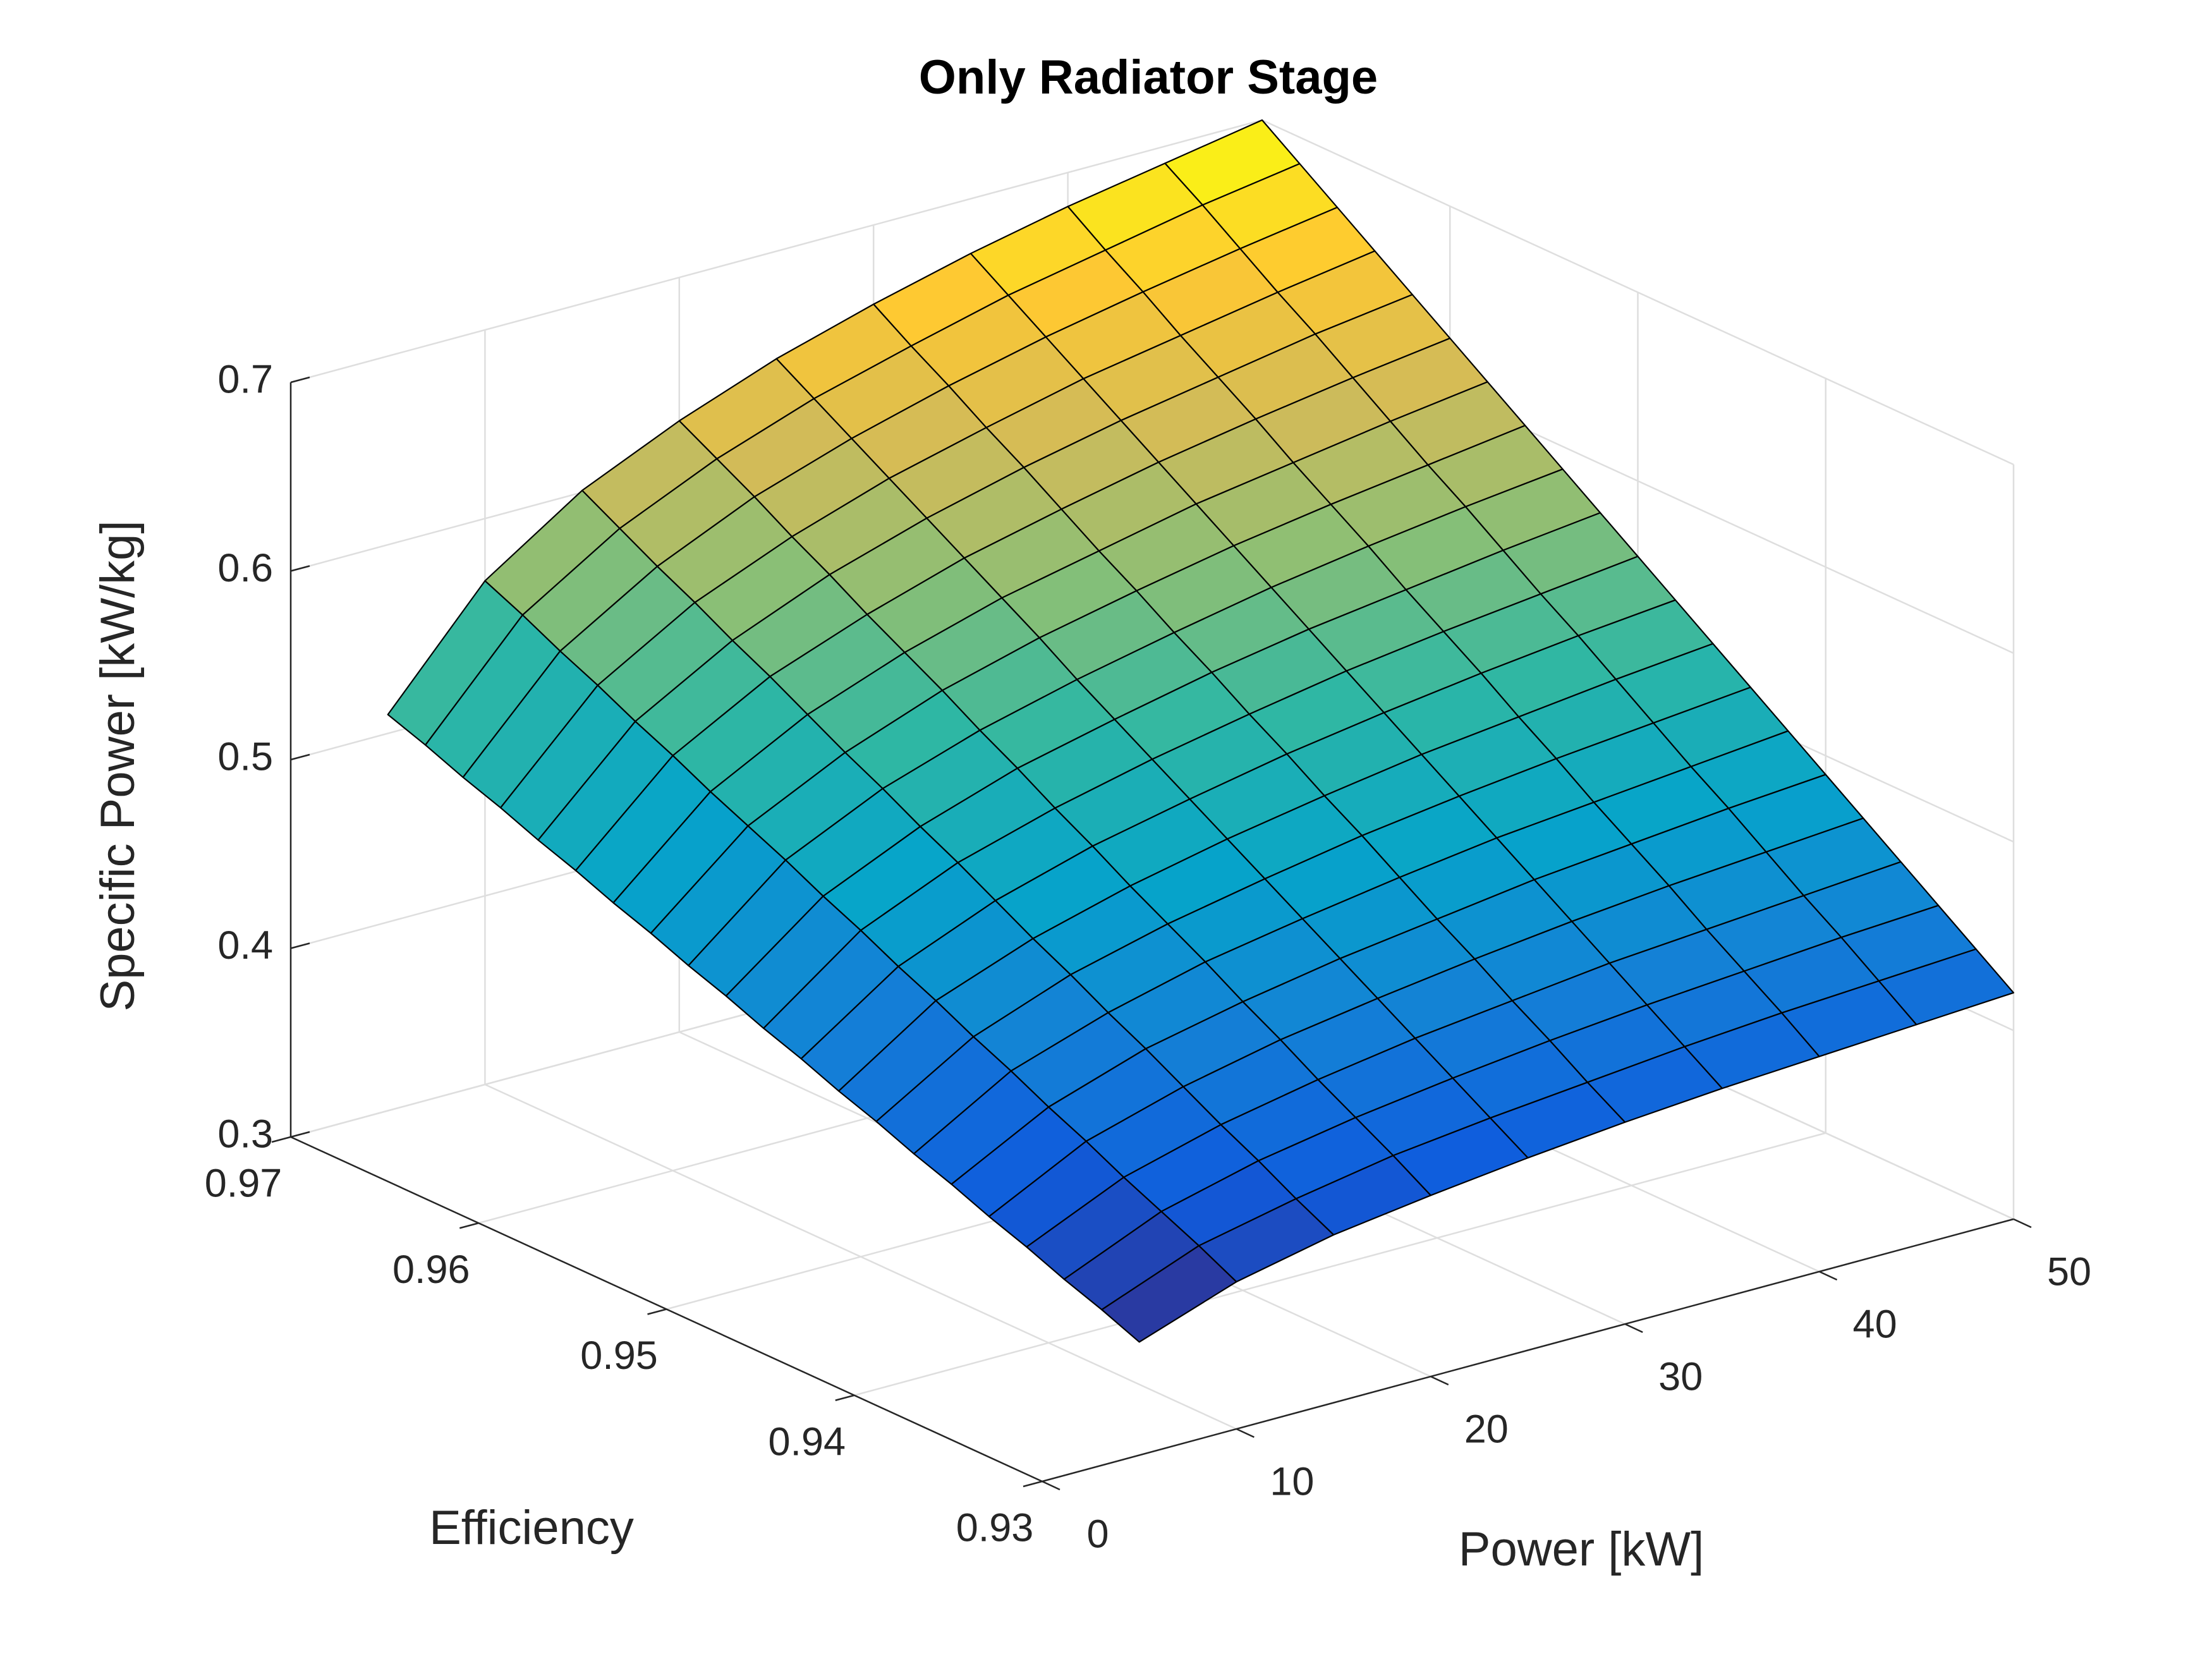 The height and width of the screenshot is (1659, 2212). I want to click on z-tick-label: 0.6, so click(245, 568).